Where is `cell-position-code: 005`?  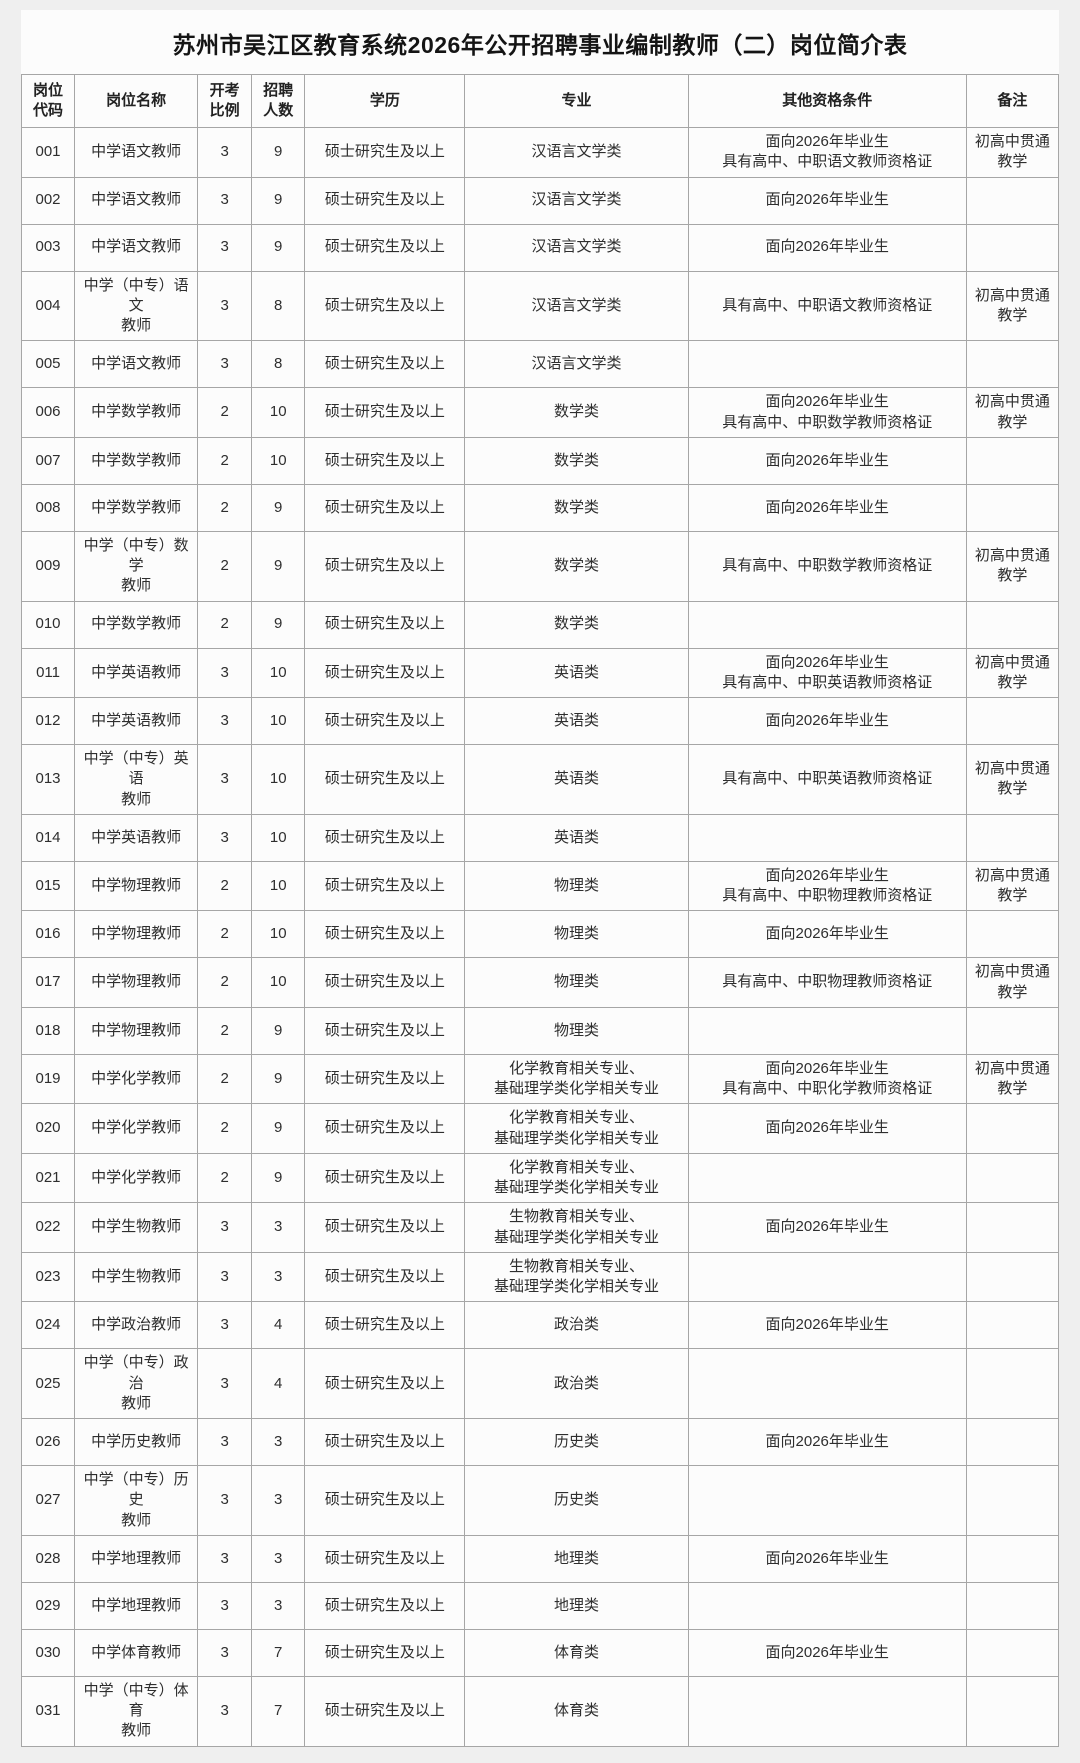
cell-position-code: 005 is located at coordinates (48, 364).